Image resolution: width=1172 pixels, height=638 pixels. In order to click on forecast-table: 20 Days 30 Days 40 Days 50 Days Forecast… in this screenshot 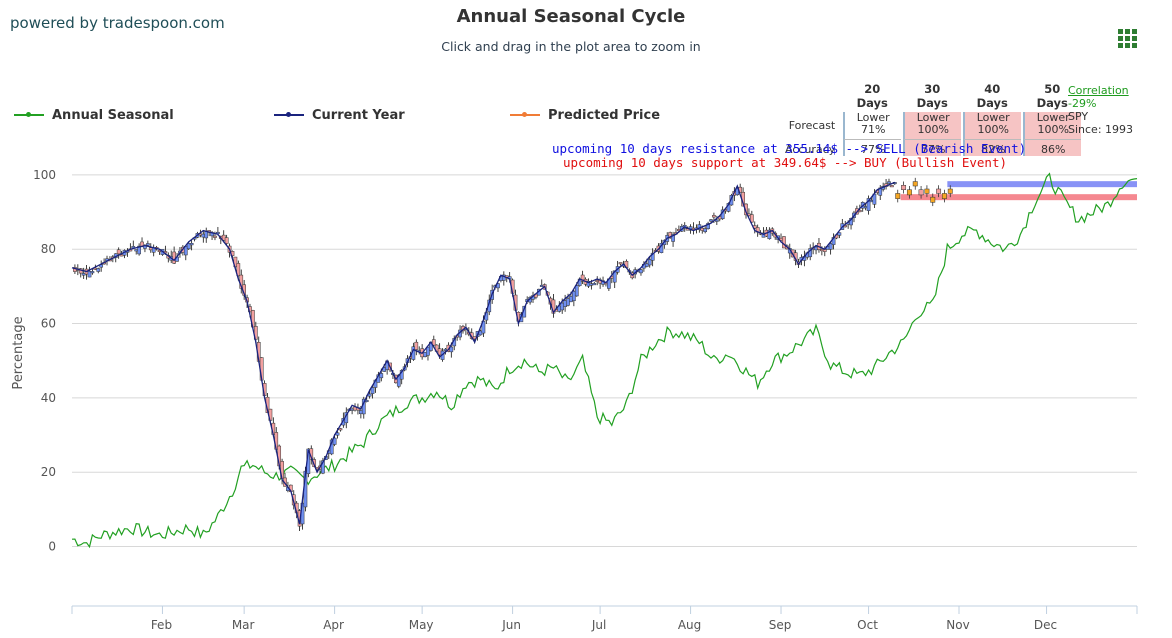, I will do `click(931, 118)`.